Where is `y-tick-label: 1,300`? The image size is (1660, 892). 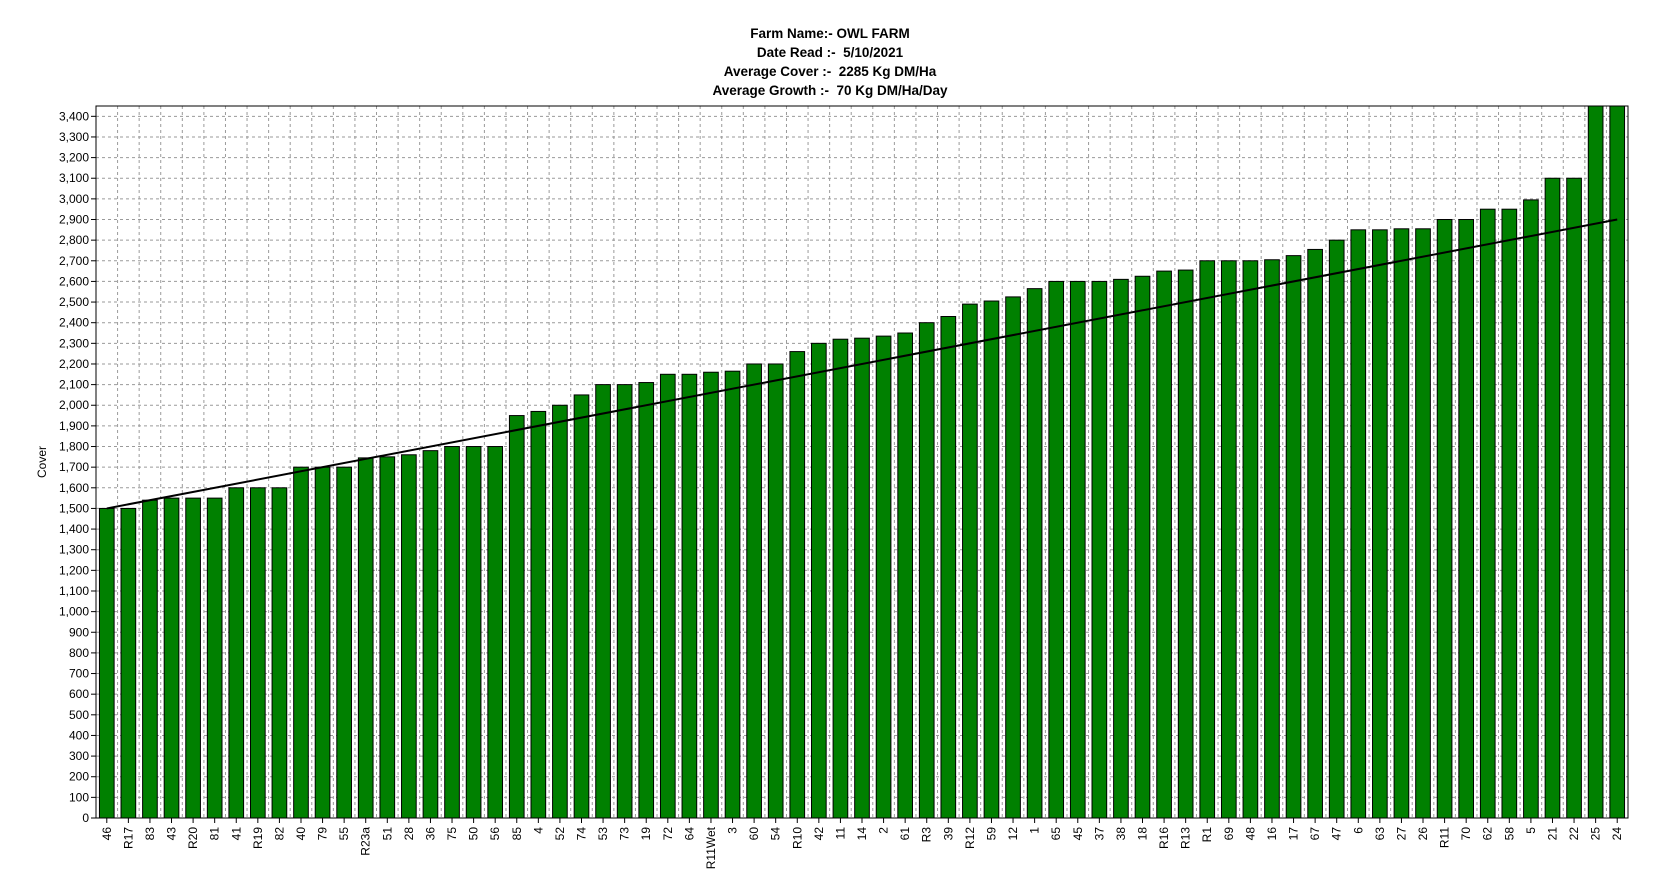 y-tick-label: 1,300 is located at coordinates (74, 550).